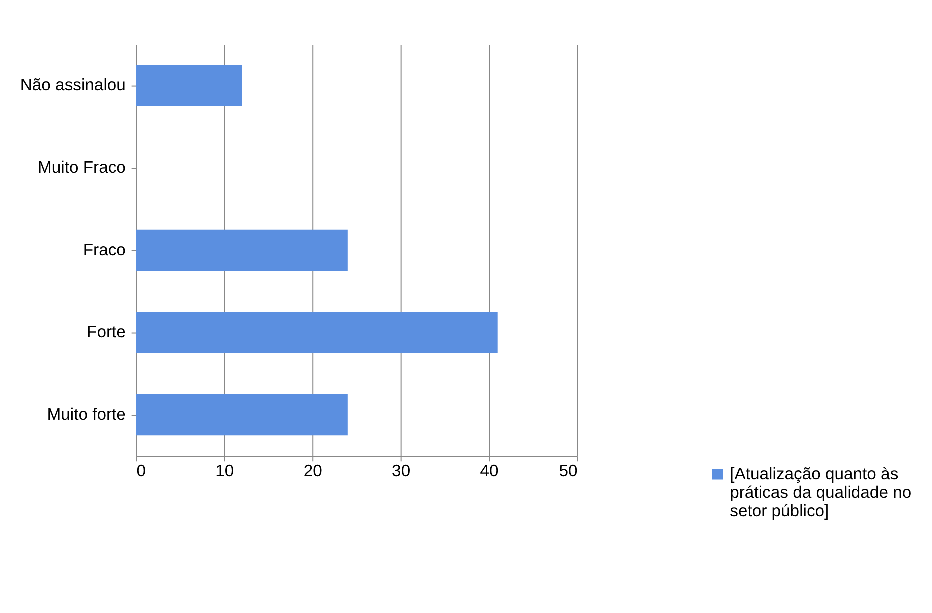 Image resolution: width=932 pixels, height=613 pixels. What do you see at coordinates (82, 168) in the screenshot?
I see `y-tick-label: Muito Fraco` at bounding box center [82, 168].